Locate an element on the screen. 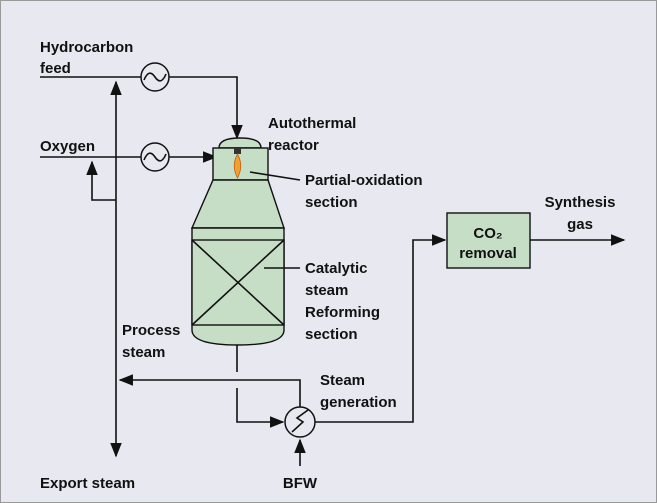  label: gas is located at coordinates (580, 224).